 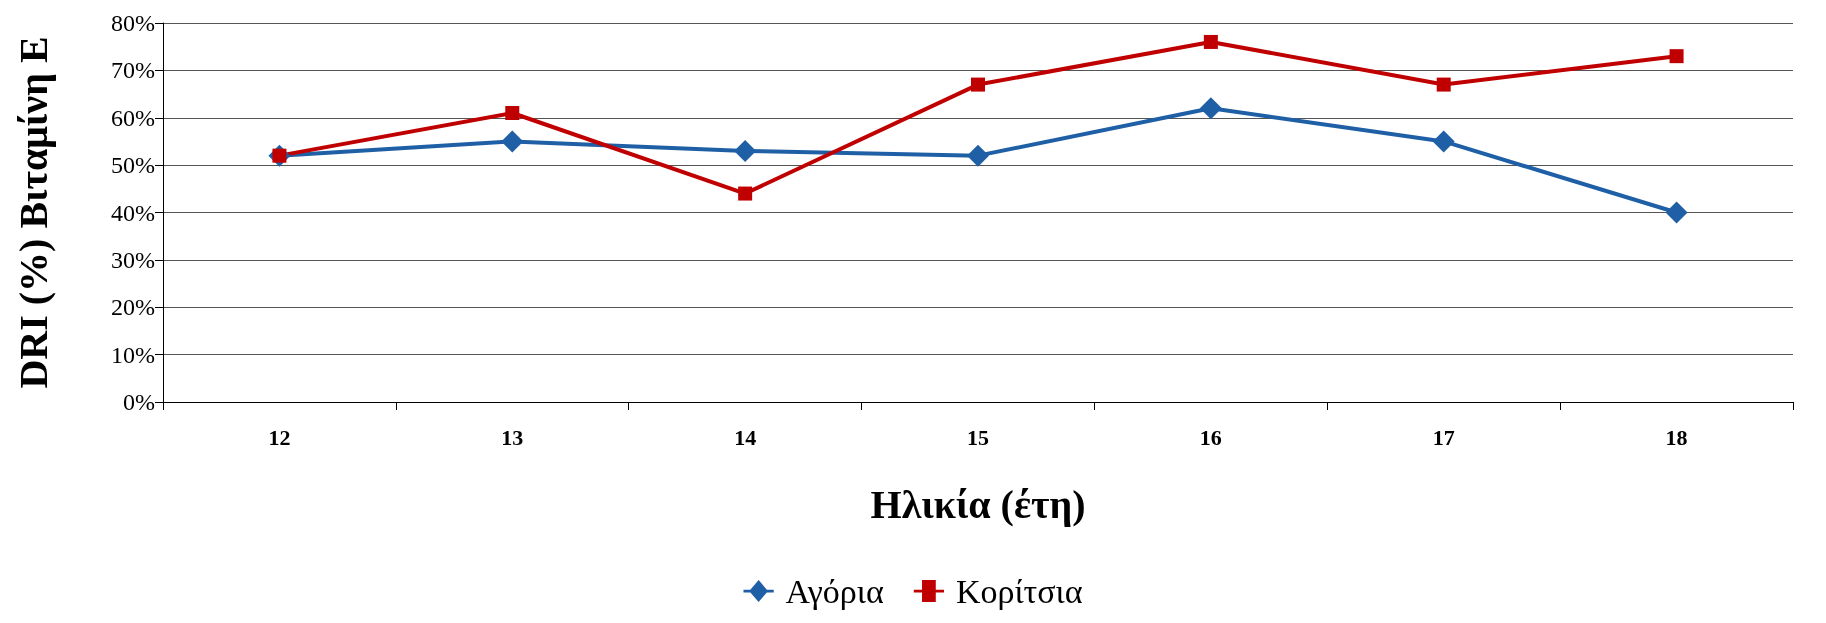 What do you see at coordinates (133, 307) in the screenshot?
I see `y-tick-label: 20%` at bounding box center [133, 307].